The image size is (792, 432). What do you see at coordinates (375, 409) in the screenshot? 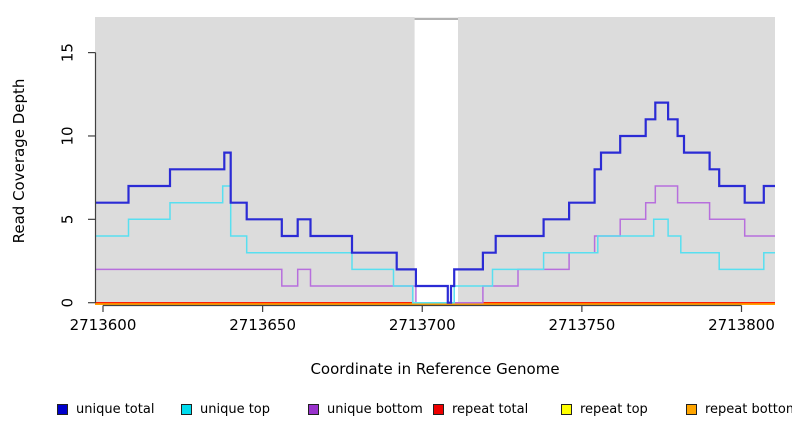
I see `legend-label-unique-bottom: unique bottom` at bounding box center [375, 409].